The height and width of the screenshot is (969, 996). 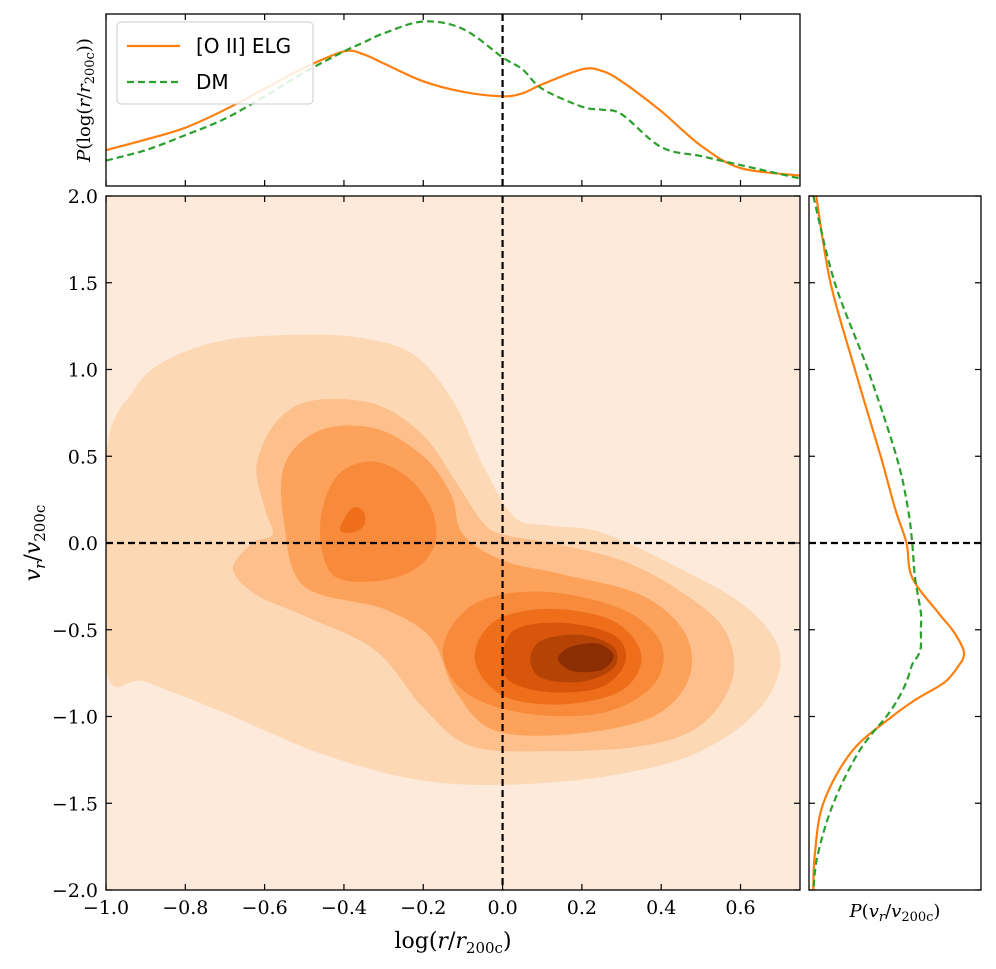 I want to click on legend-box, so click(x=215, y=63).